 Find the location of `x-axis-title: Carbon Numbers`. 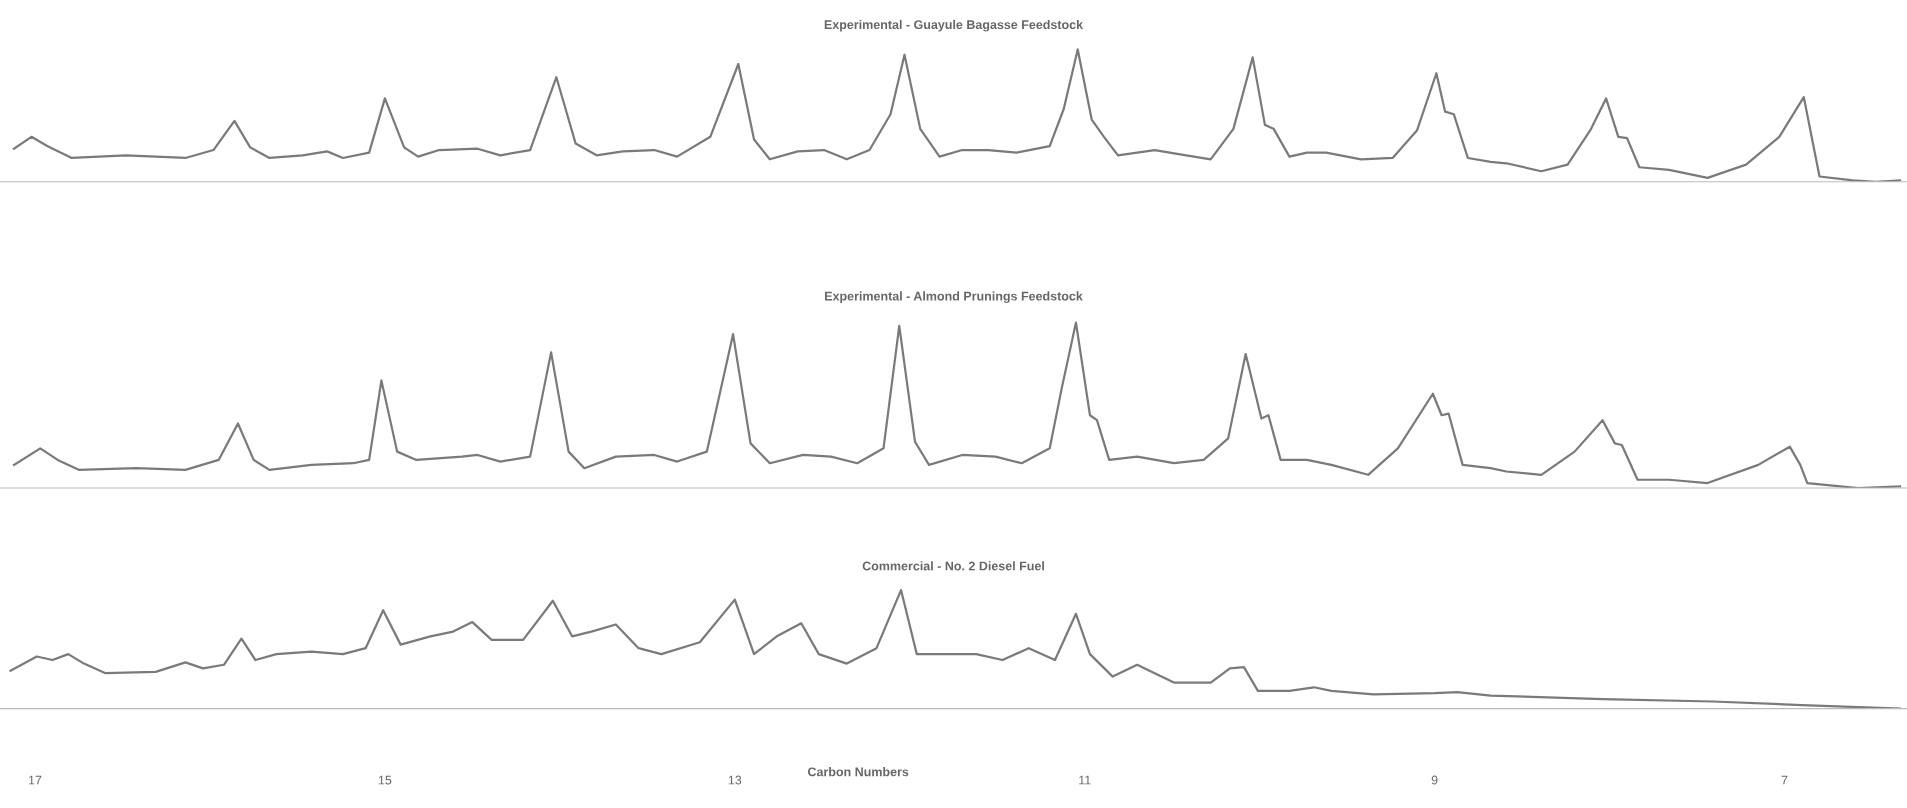

x-axis-title: Carbon Numbers is located at coordinates (858, 772).